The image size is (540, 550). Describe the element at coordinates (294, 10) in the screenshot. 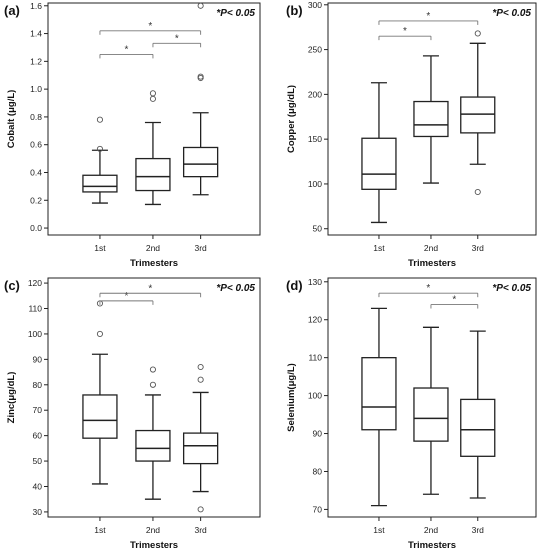

I see `panel-label: (b)` at that location.